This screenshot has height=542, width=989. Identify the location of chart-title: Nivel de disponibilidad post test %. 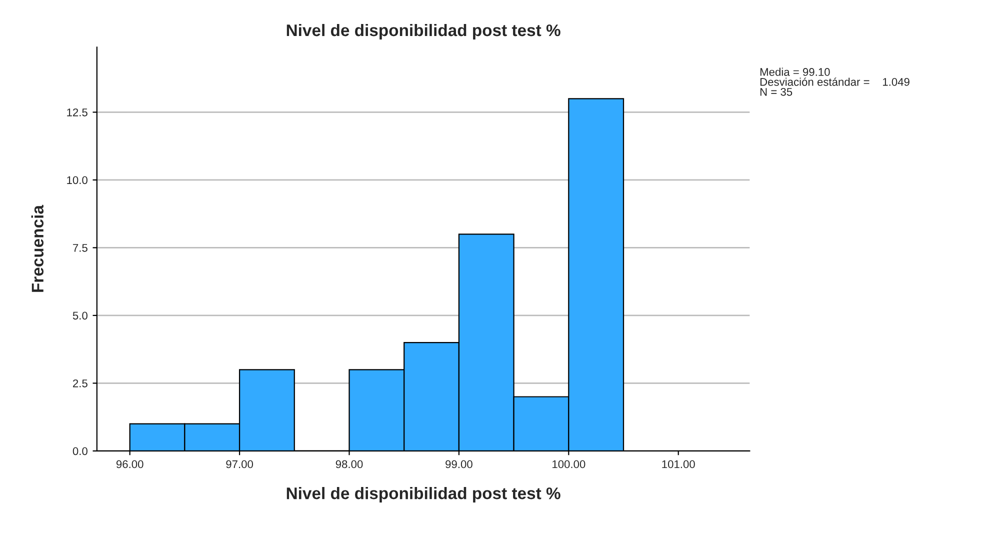
(423, 32).